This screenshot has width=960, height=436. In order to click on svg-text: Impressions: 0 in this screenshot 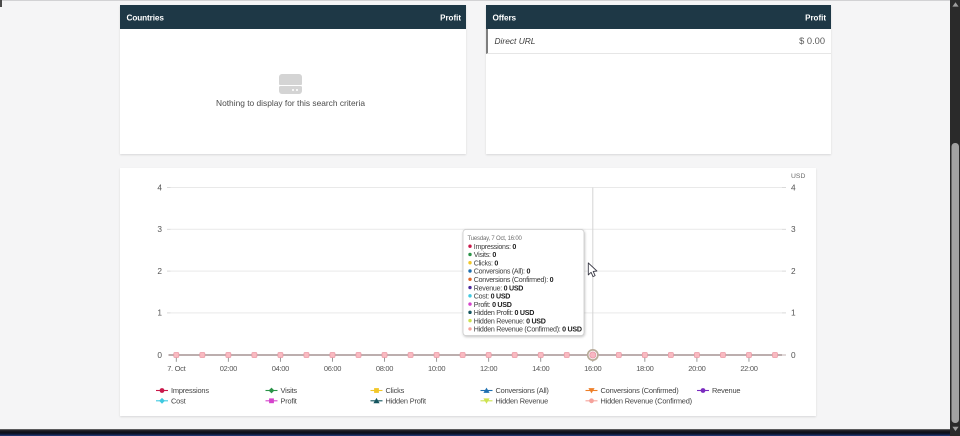, I will do `click(495, 247)`.